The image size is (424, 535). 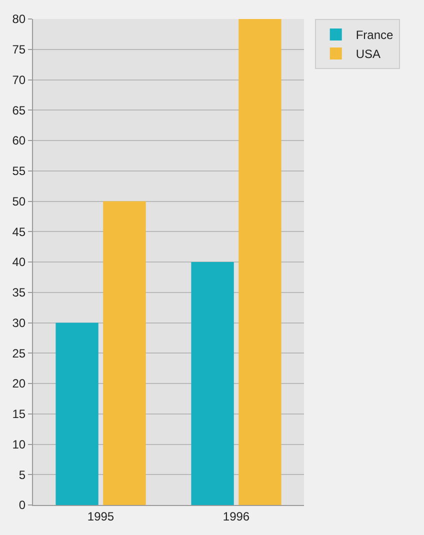 What do you see at coordinates (19, 110) in the screenshot?
I see `y-tick-label: 65` at bounding box center [19, 110].